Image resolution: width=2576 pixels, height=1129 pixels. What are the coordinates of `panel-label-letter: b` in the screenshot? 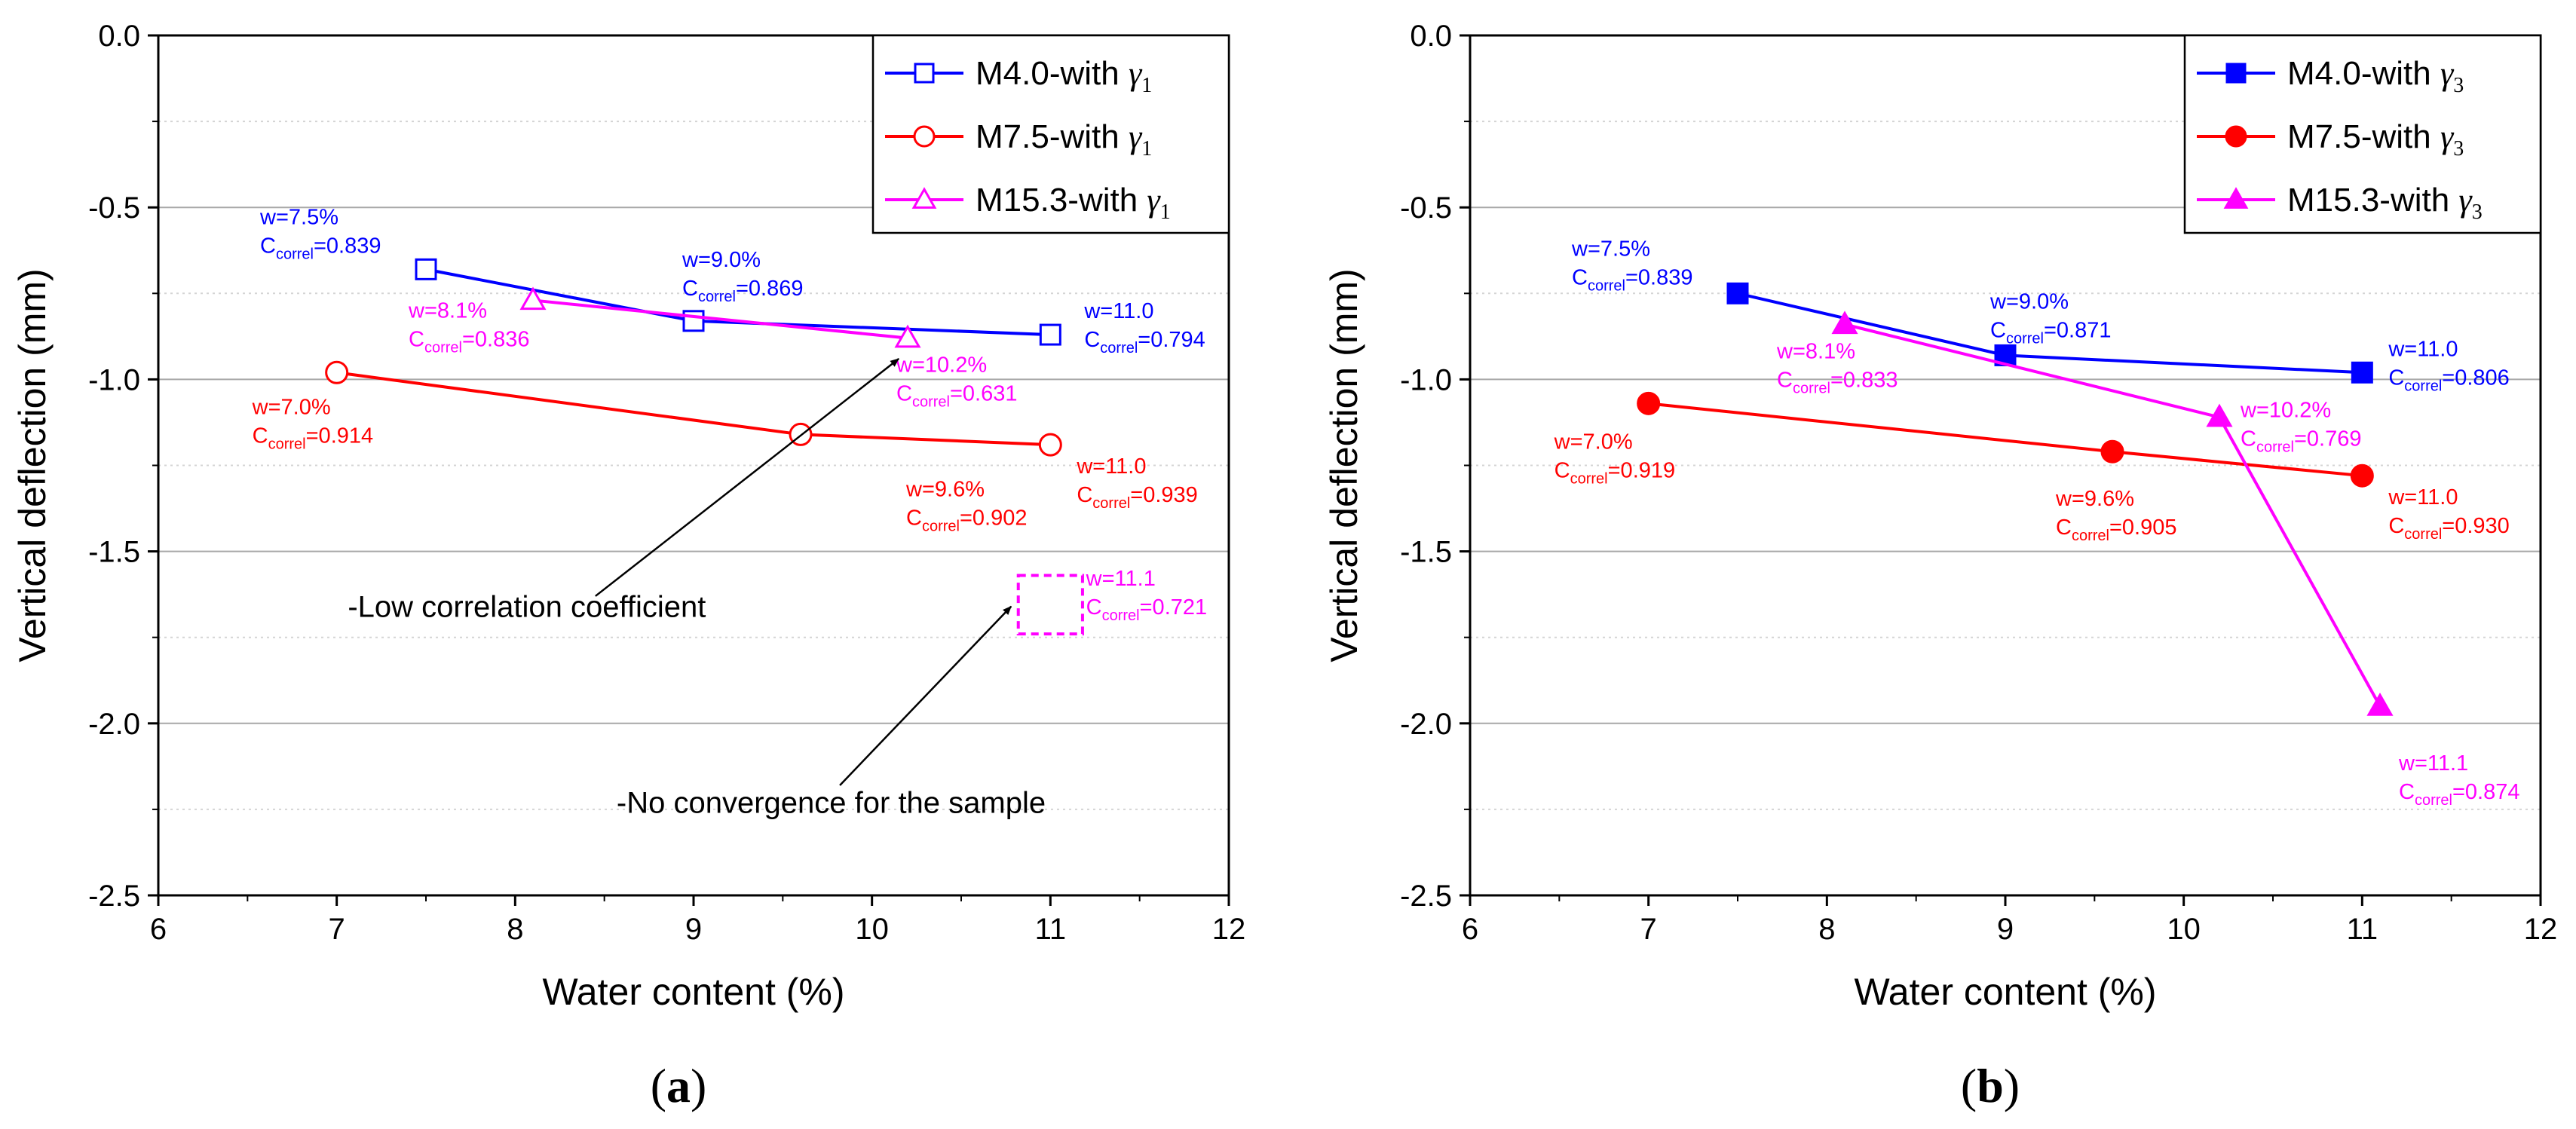 It's located at (1990, 1085).